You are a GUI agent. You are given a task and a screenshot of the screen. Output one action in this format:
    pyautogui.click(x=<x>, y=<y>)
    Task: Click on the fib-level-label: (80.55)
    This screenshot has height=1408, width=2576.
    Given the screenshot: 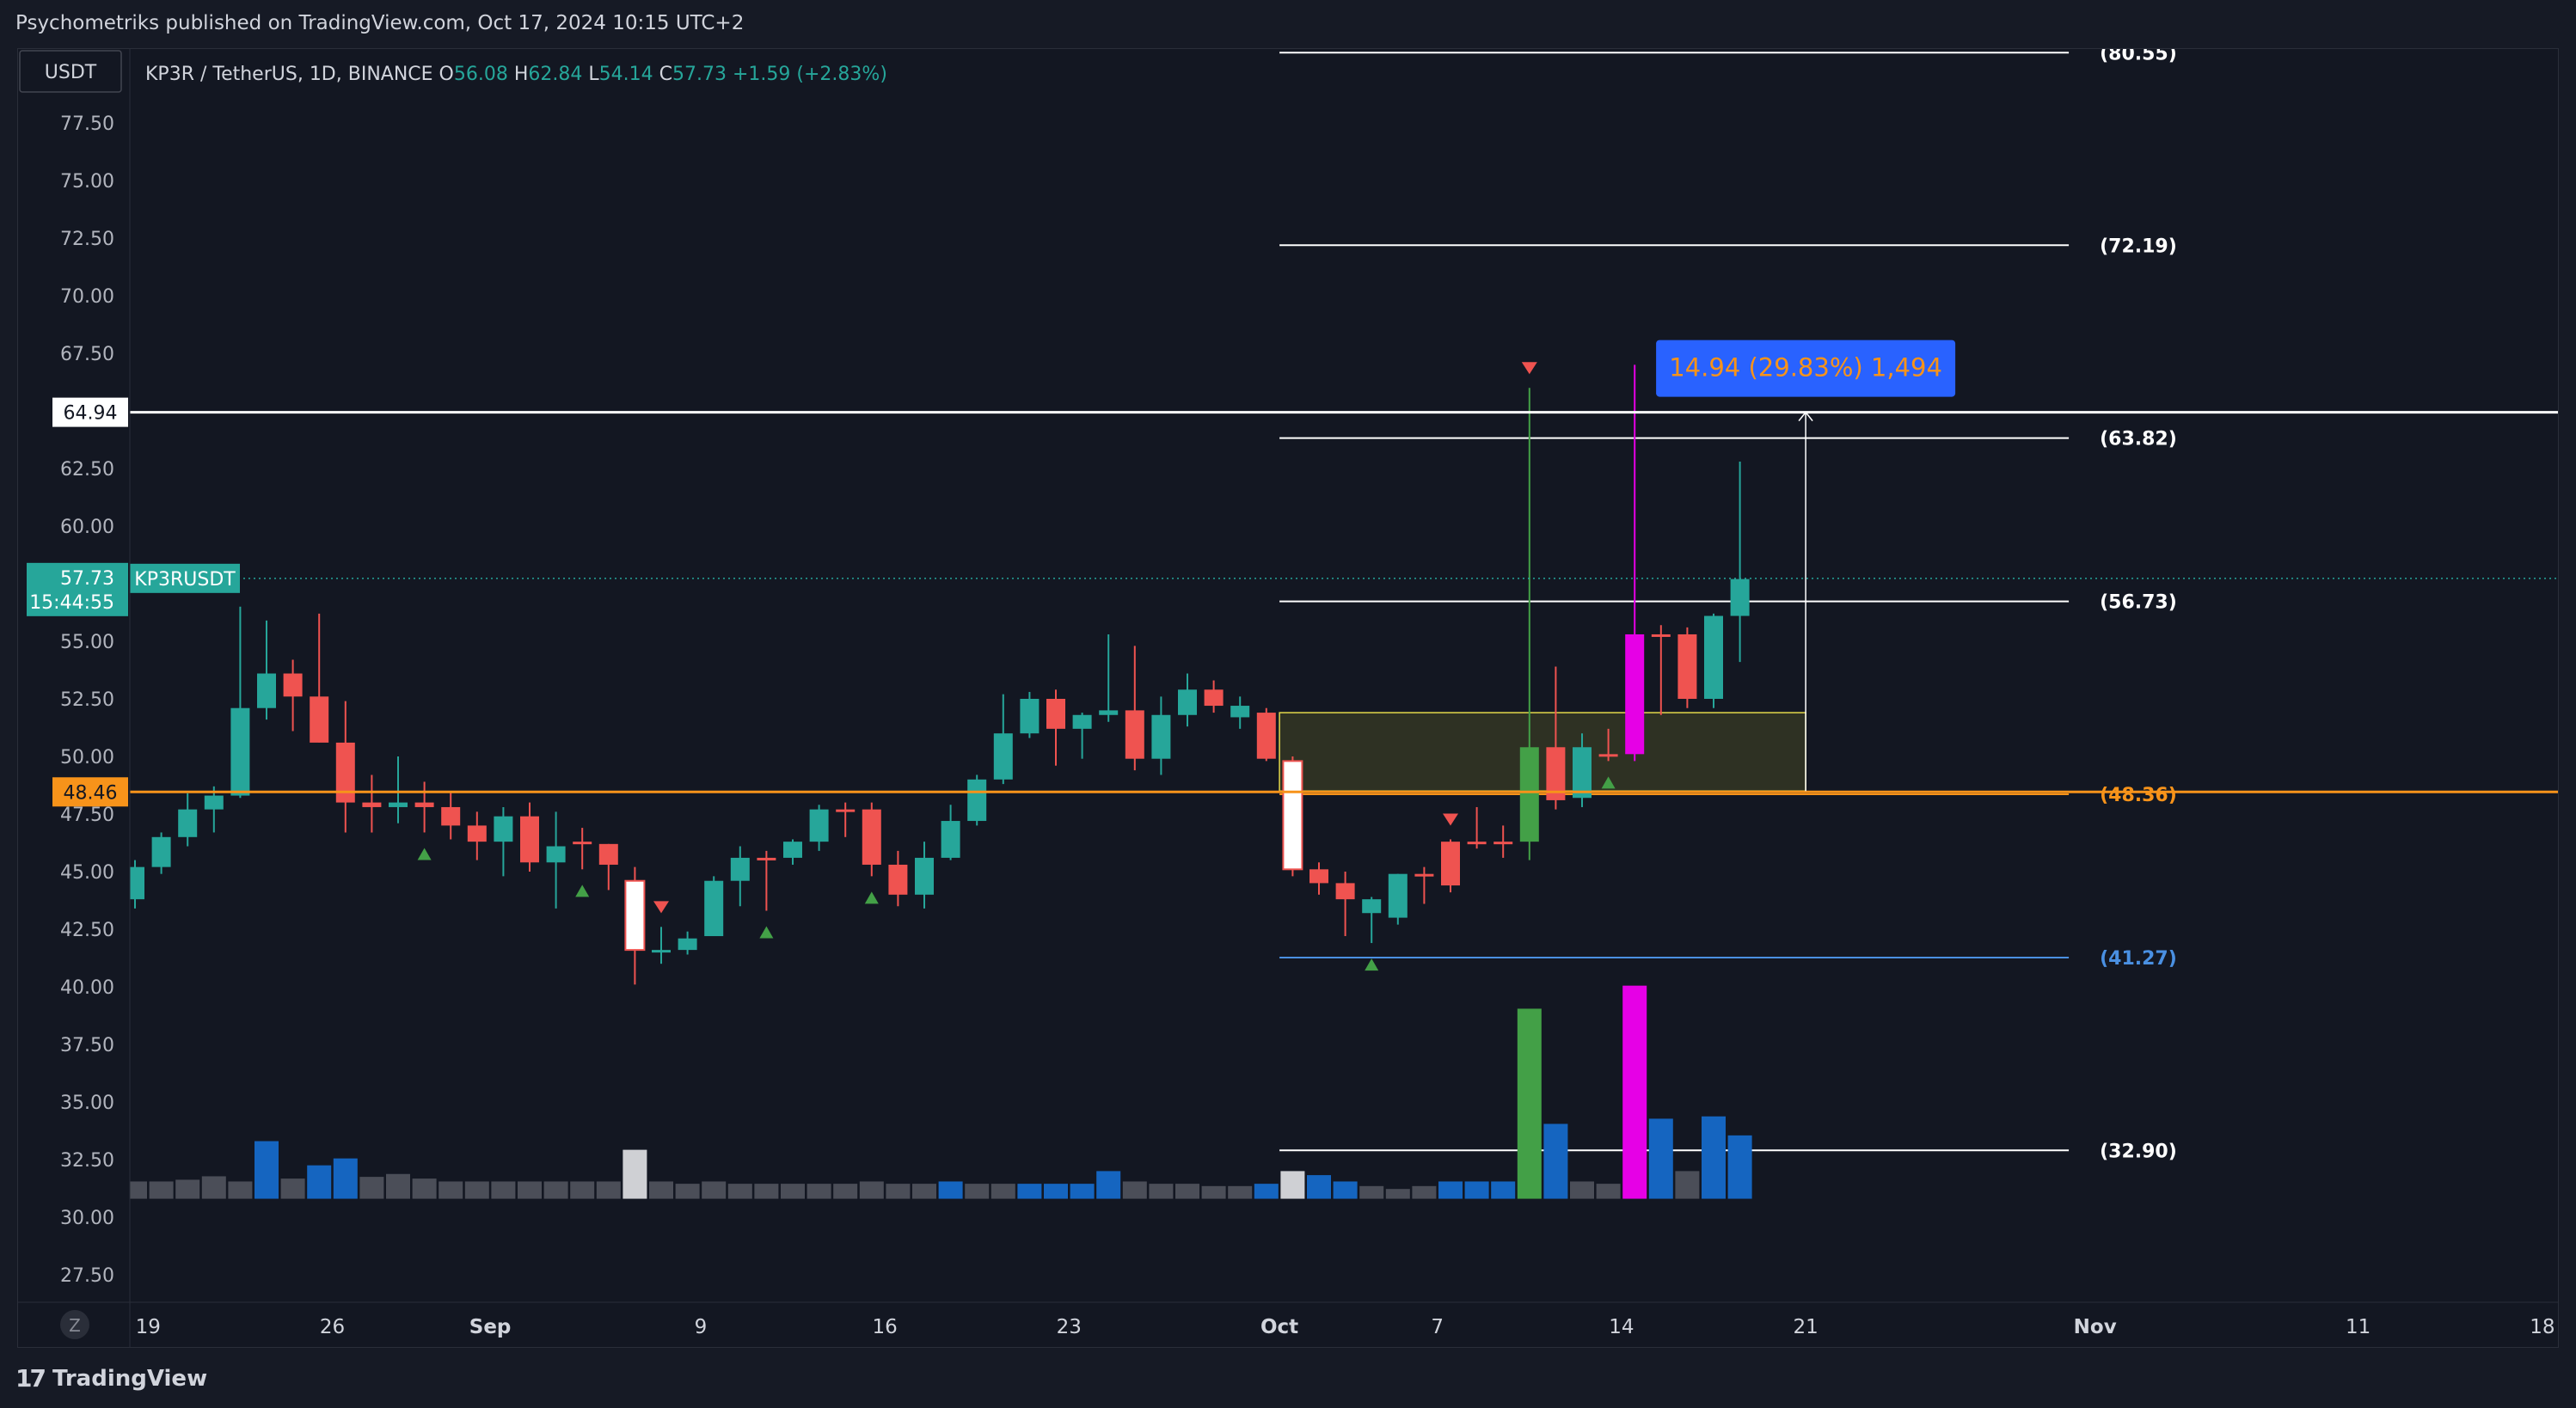 What is the action you would take?
    pyautogui.click(x=2138, y=56)
    